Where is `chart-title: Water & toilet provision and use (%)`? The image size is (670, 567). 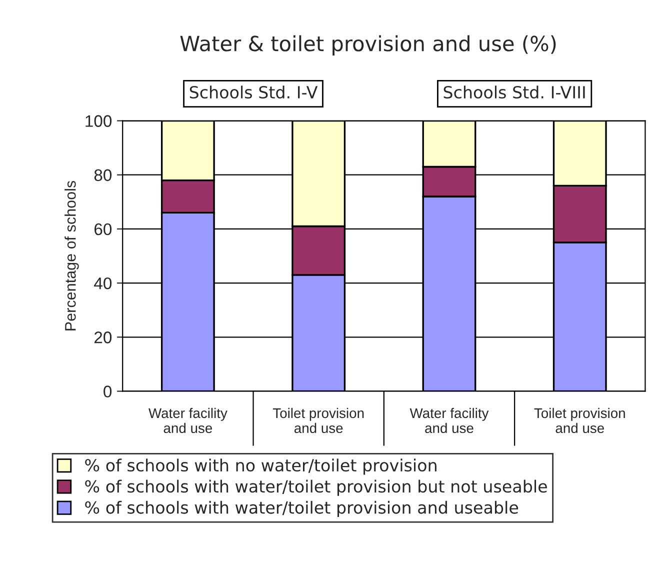
chart-title: Water & toilet provision and use (%) is located at coordinates (368, 45).